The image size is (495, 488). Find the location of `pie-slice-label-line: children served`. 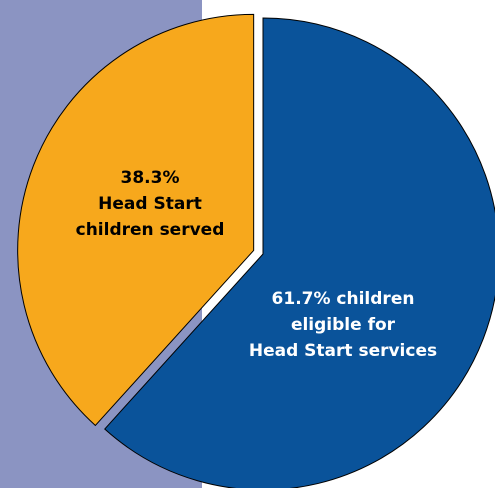

pie-slice-label-line: children served is located at coordinates (150, 230).